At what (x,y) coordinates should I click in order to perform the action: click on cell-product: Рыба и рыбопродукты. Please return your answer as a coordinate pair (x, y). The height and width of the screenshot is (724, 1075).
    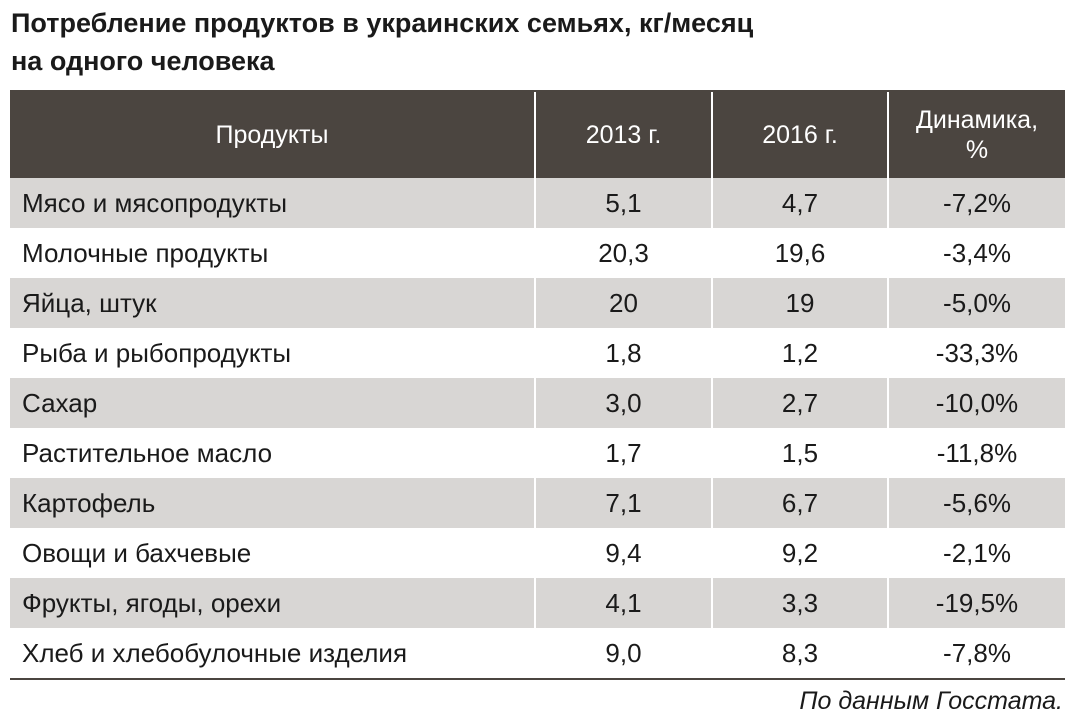
    Looking at the image, I should click on (272, 353).